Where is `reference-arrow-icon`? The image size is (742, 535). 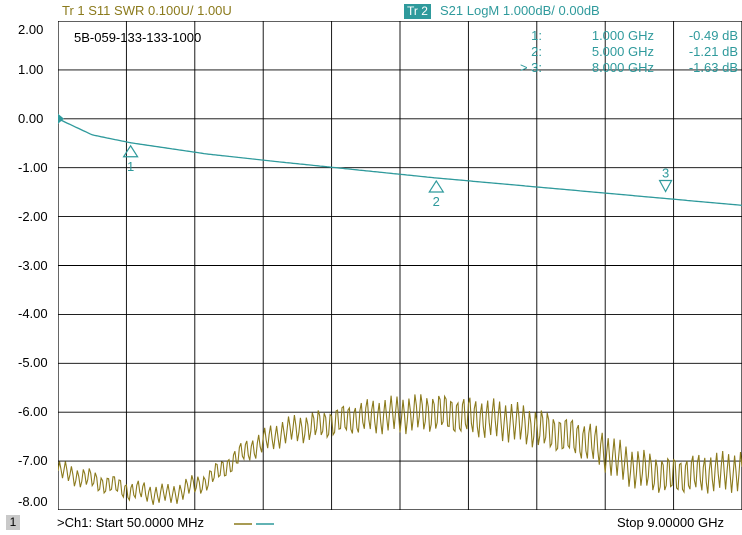
reference-arrow-icon is located at coordinates (61, 118).